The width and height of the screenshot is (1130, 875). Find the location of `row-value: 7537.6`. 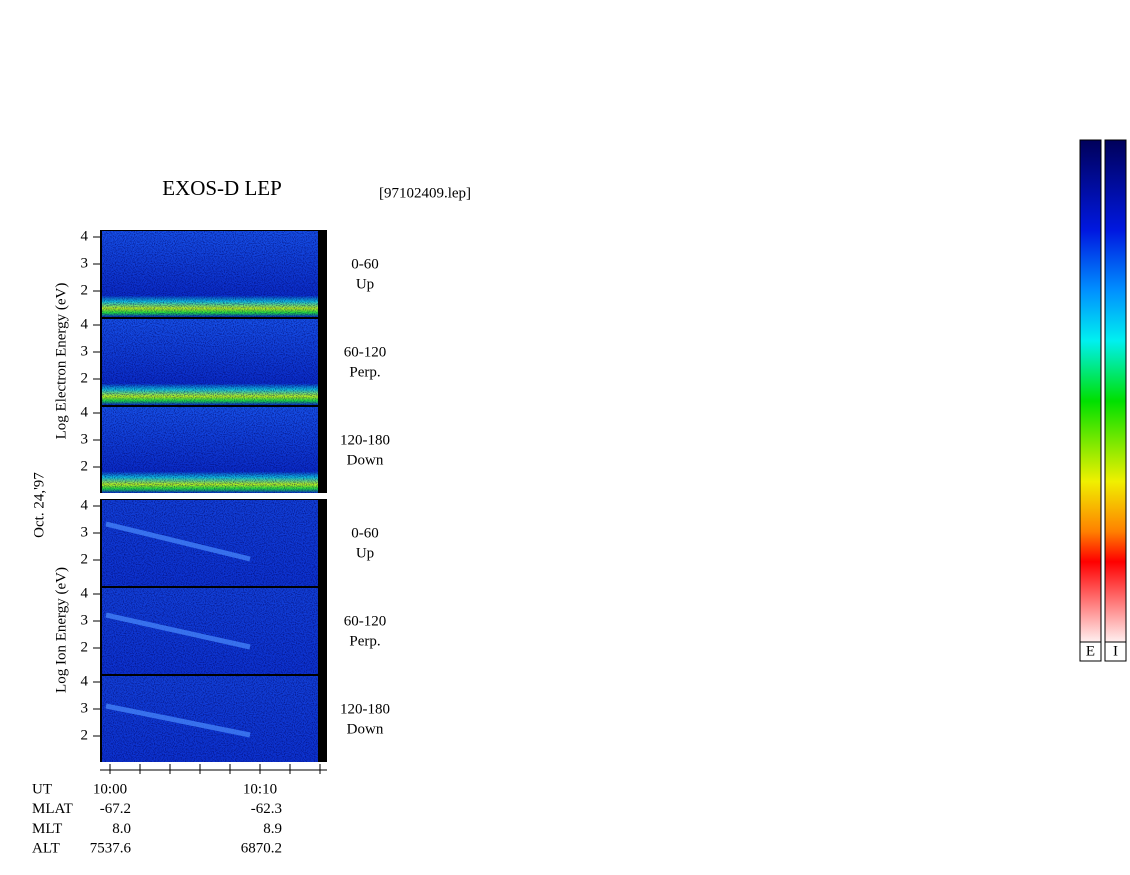

row-value: 7537.6 is located at coordinates (111, 849).